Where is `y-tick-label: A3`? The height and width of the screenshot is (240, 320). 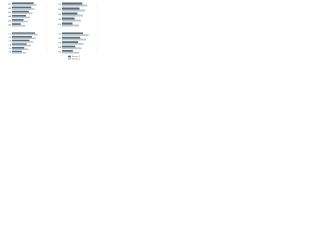
y-tick-label: A3 is located at coordinates (9, 12).